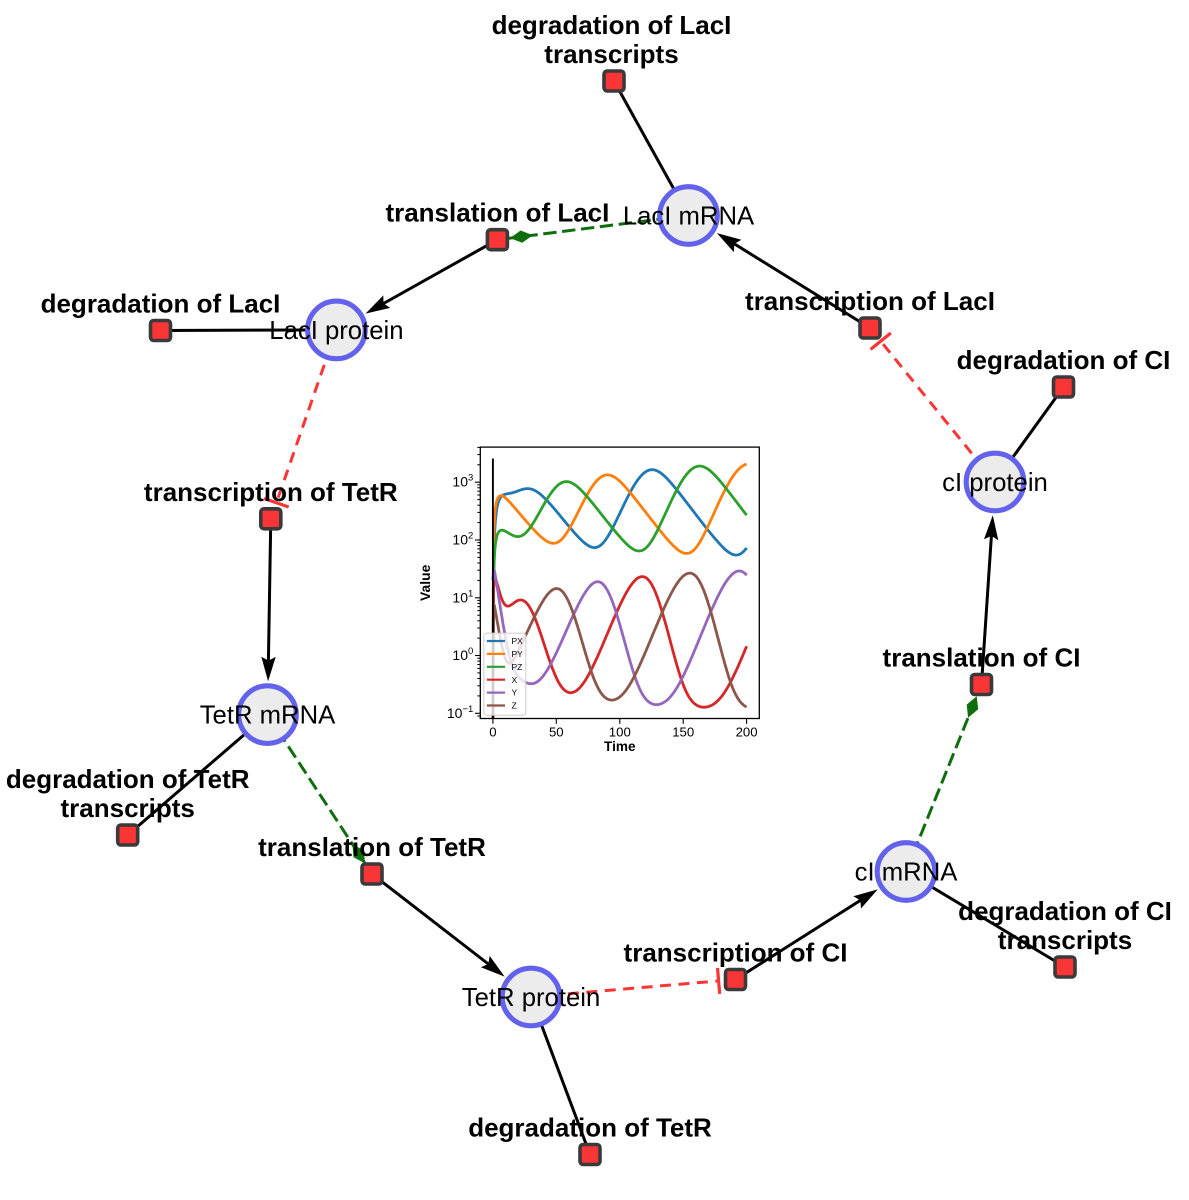 The width and height of the screenshot is (1189, 1200). I want to click on svg-text: Z, so click(514, 706).